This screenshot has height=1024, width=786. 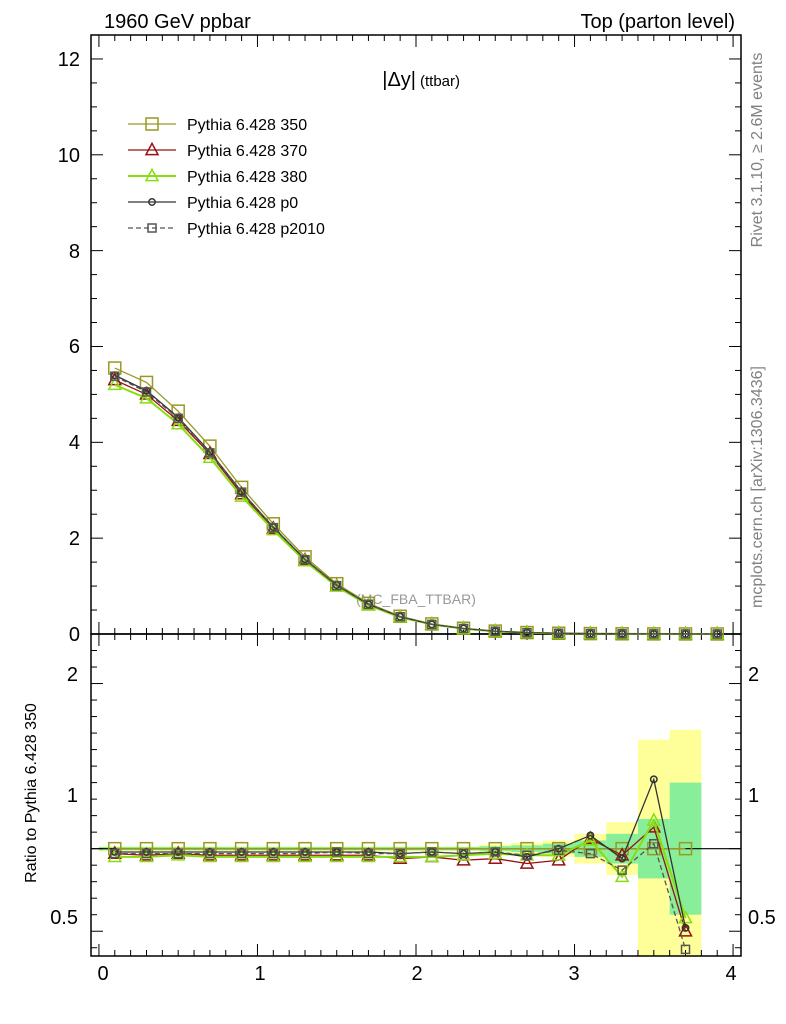 What do you see at coordinates (69, 156) in the screenshot?
I see `main-y-tick-label: 10` at bounding box center [69, 156].